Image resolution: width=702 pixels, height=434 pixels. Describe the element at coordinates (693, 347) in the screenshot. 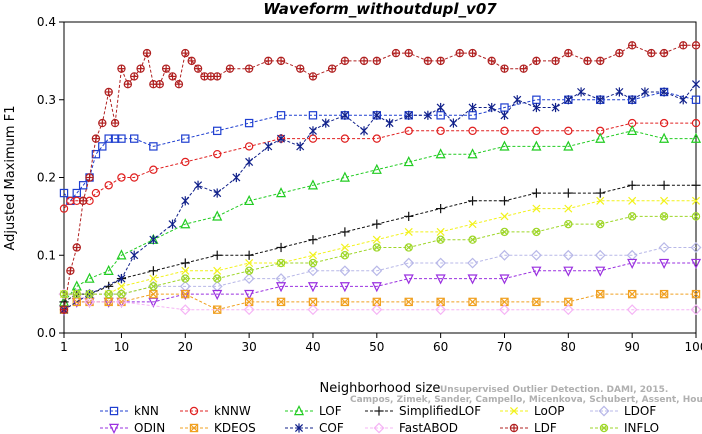

I see `x-tick-label: 100` at that location.